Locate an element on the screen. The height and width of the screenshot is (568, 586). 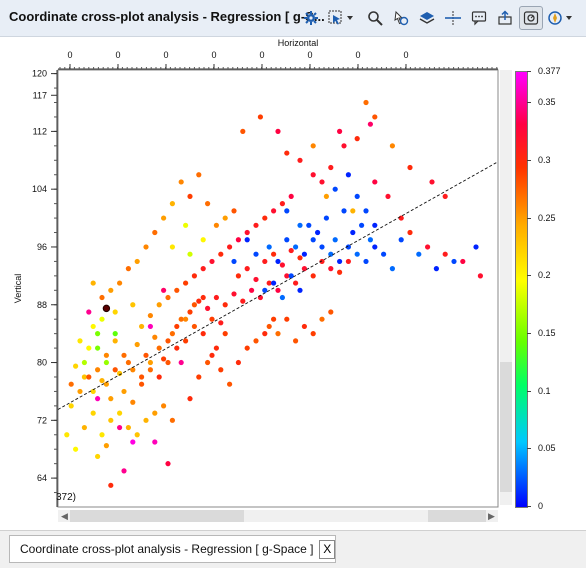
select-dropdown-icon is located at coordinates (342, 18).